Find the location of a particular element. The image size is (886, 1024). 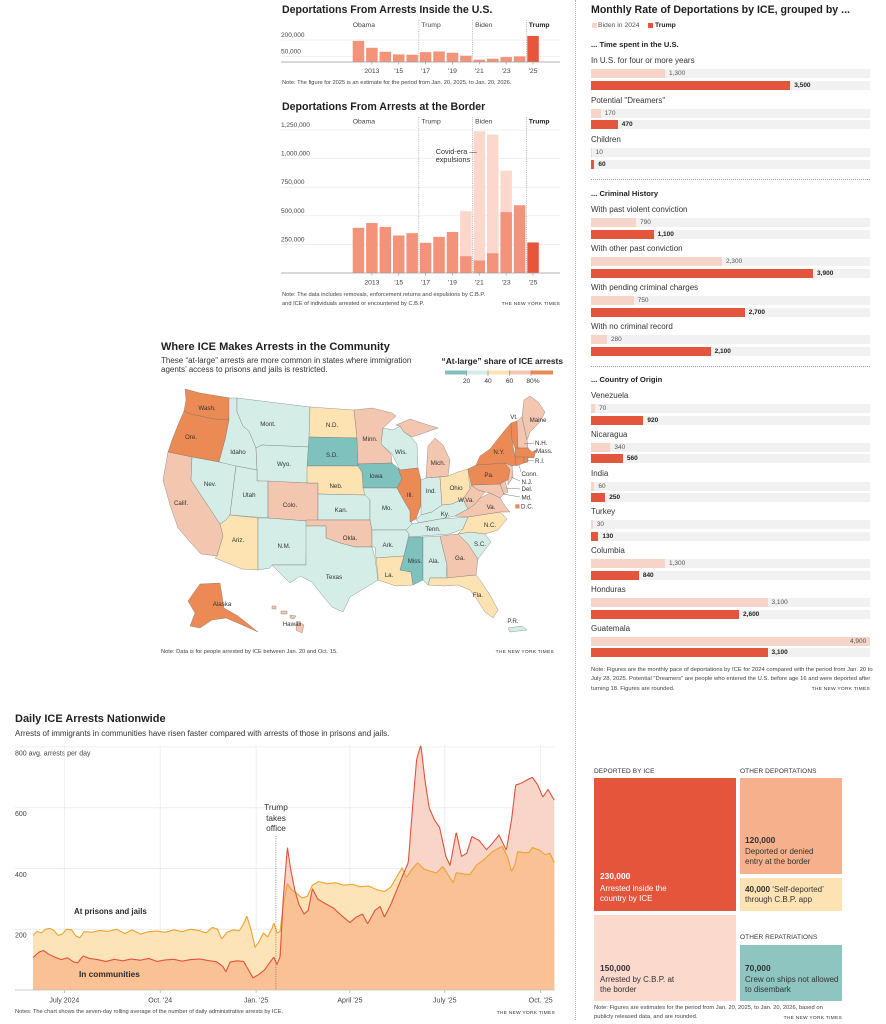

treemap-description: Crew on ships not allowed to disembark is located at coordinates (792, 984).